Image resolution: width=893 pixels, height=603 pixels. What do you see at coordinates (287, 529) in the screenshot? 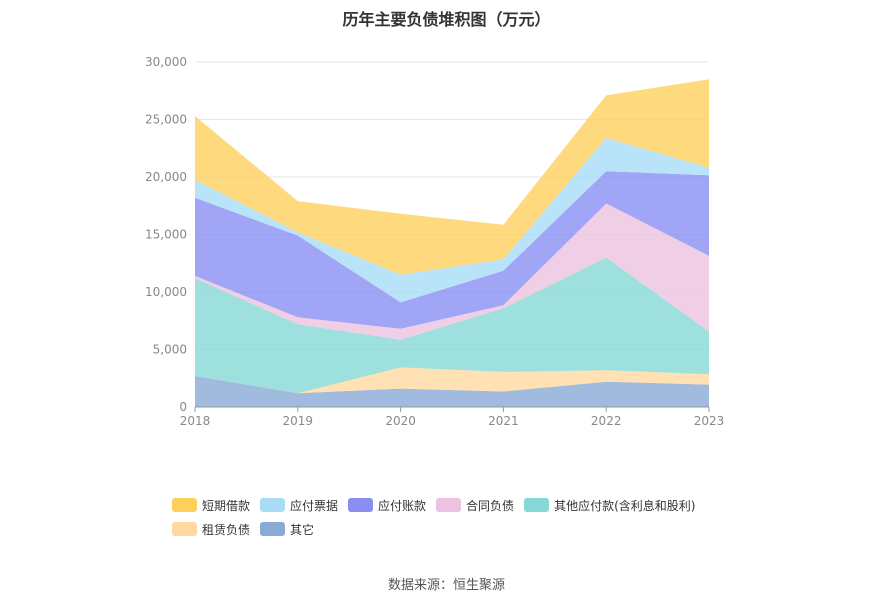
I see `legend-item: 其它` at bounding box center [287, 529].